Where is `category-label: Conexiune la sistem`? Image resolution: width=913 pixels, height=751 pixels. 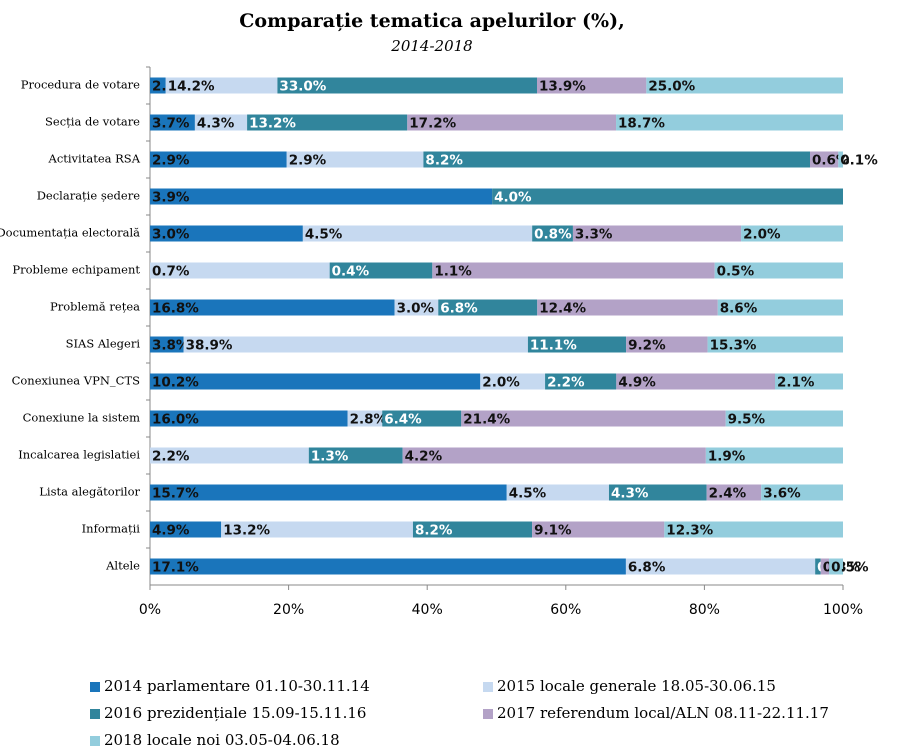 category-label: Conexiune la sistem is located at coordinates (81, 418).